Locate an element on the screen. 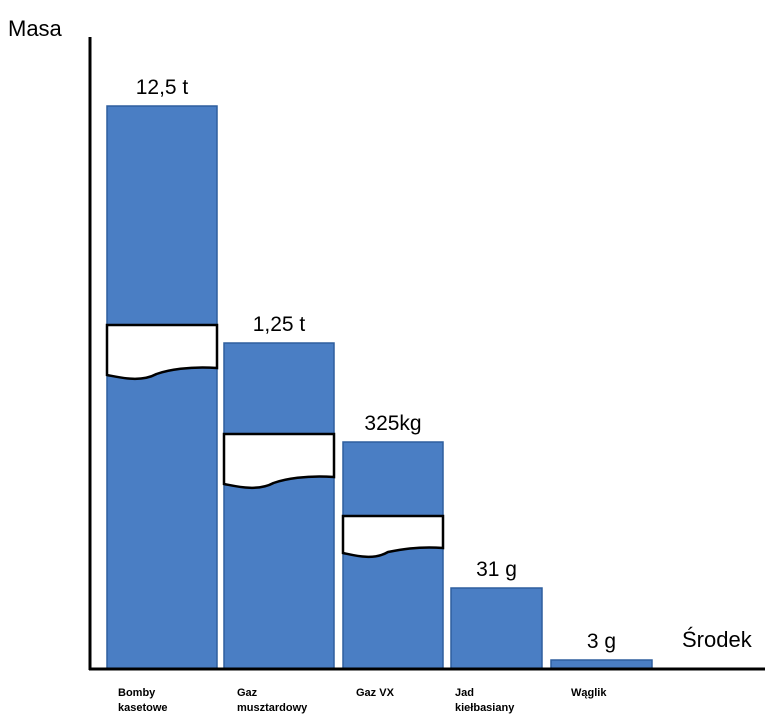 Image resolution: width=765 pixels, height=721 pixels. category-label-5: Wąglik is located at coordinates (589, 693).